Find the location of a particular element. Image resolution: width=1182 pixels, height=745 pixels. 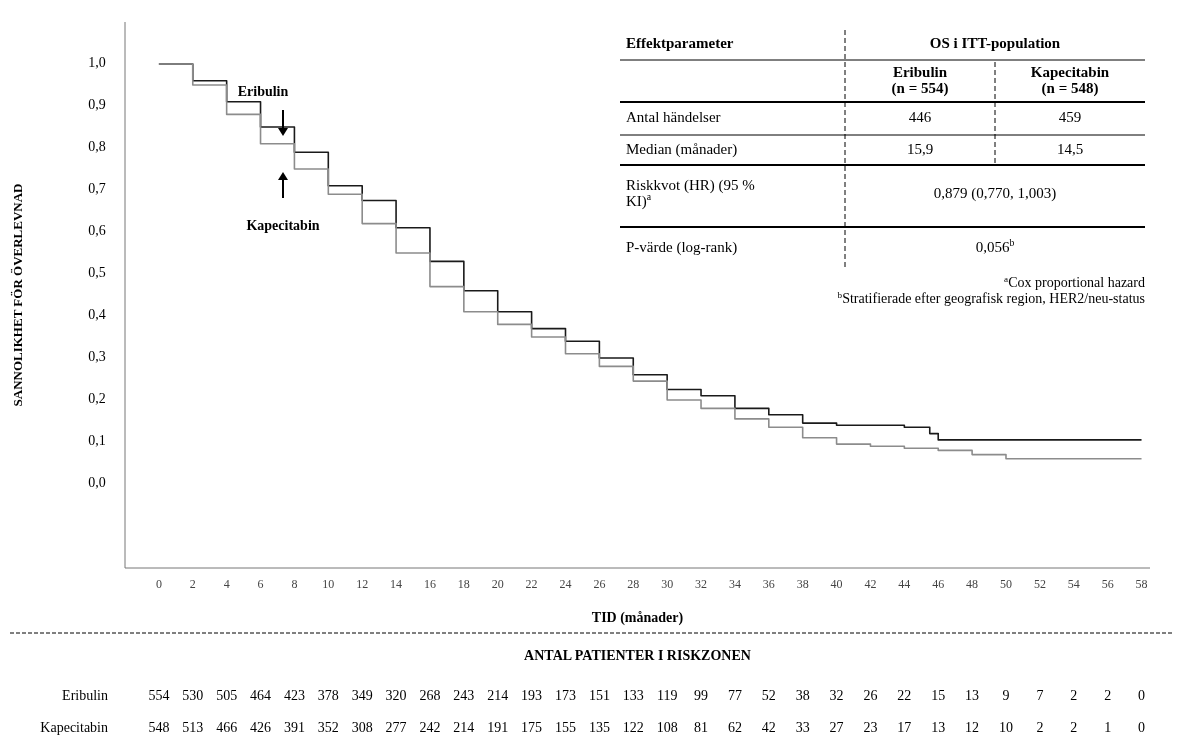

annotation: $^{a}$Cox proportional hazard is located at coordinates (1074, 282).